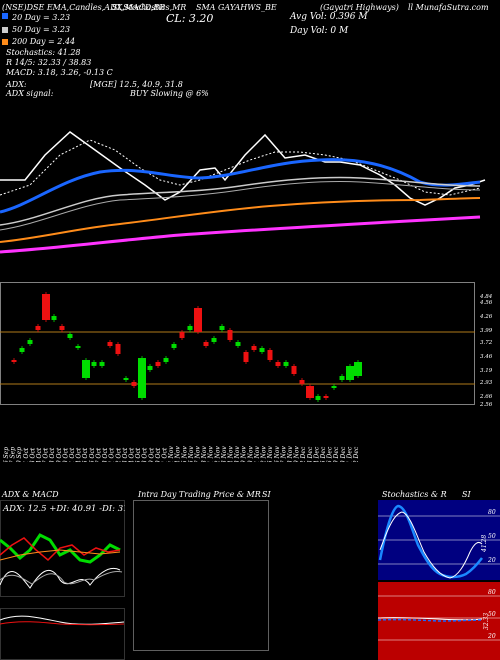  Describe the element at coordinates (92, 454) in the screenshot. I see `date-axis-label: 16 Oct` at that location.